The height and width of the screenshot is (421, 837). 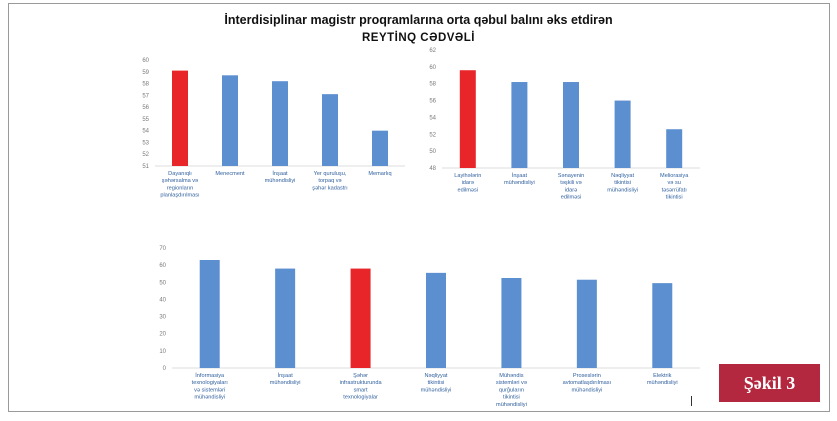 I want to click on y-tick-label: 40, so click(x=162, y=300).